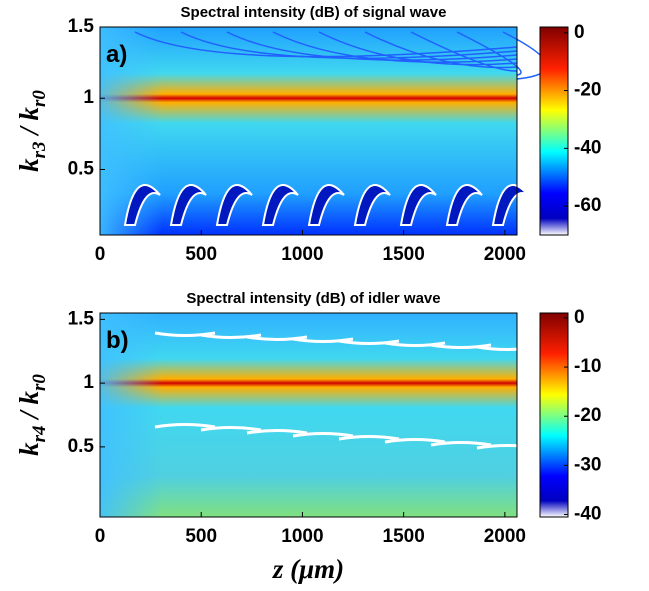  I want to click on chart-title: Spectral intensity (dB) of signal wave, so click(314, 12).